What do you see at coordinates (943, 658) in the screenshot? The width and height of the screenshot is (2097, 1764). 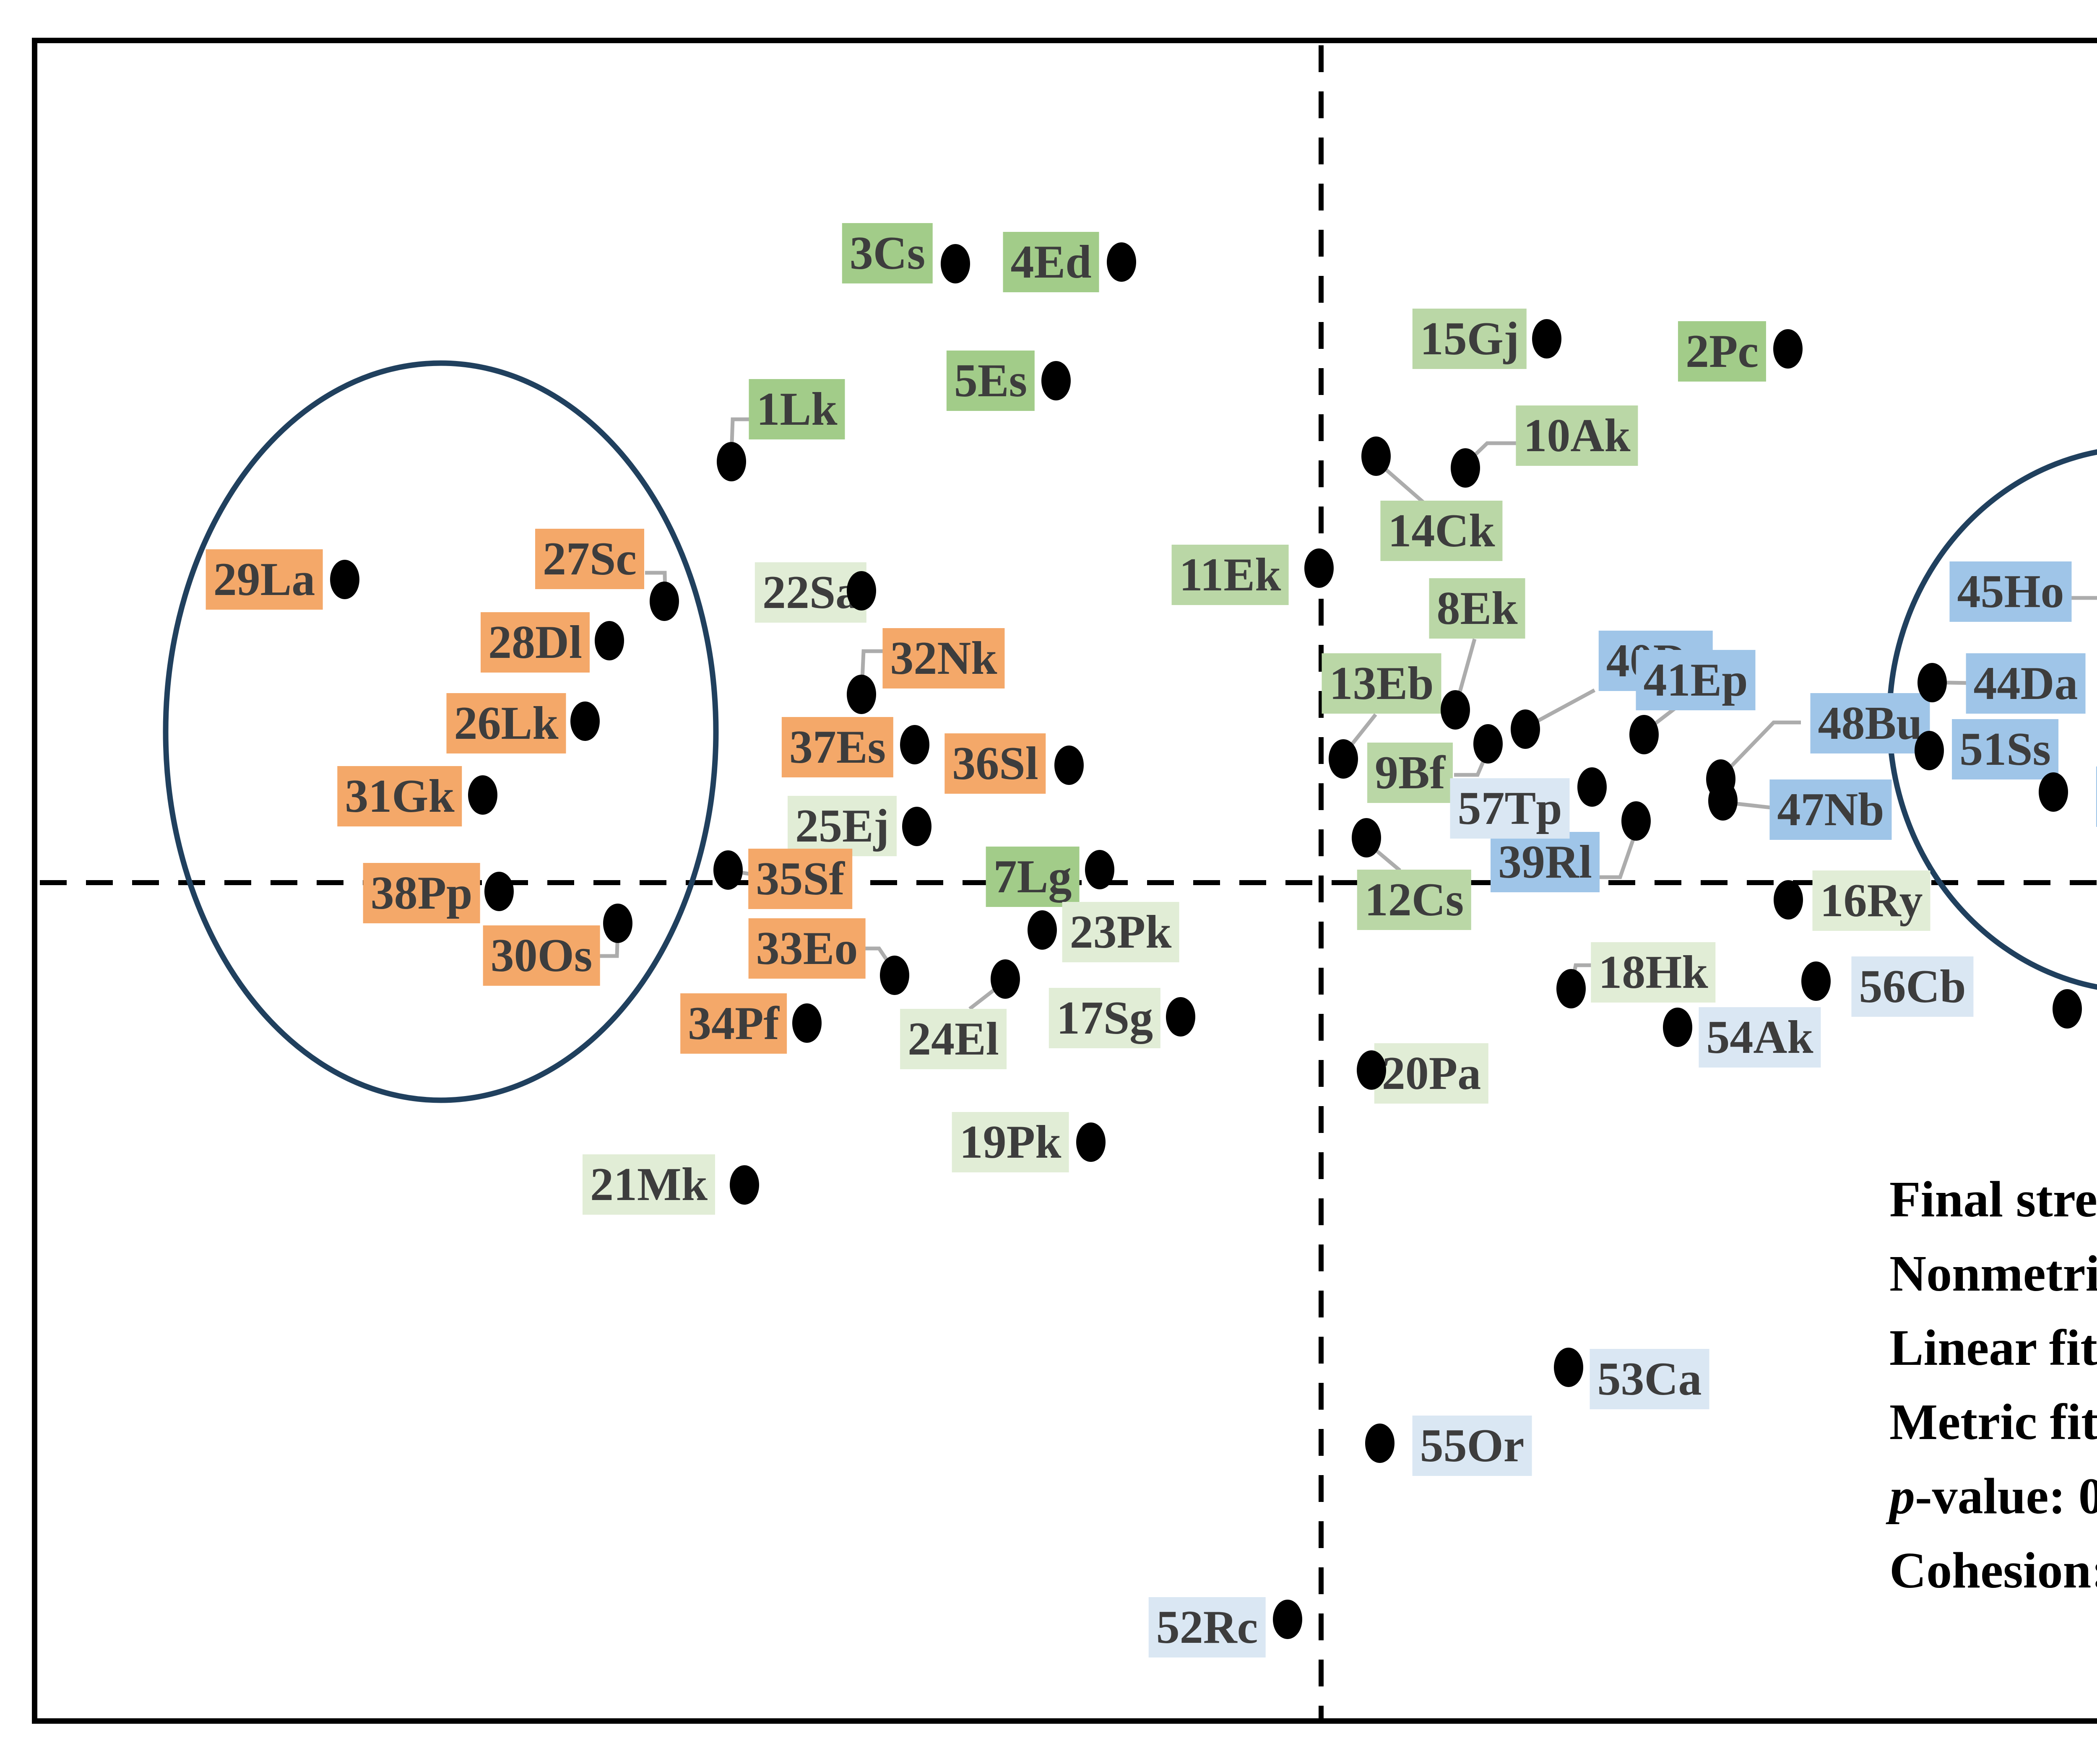 I see `point-label-32Nk: 32Nk` at bounding box center [943, 658].